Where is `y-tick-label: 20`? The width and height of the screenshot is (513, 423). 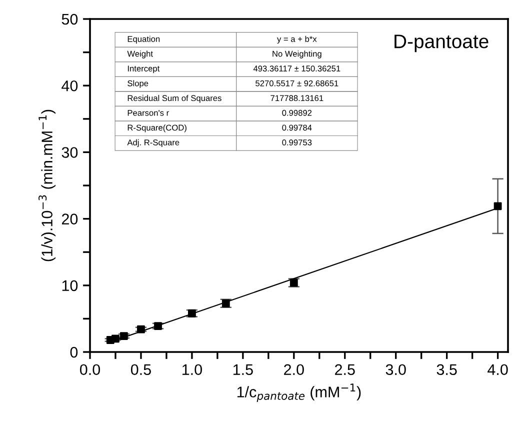 y-tick-label: 20 is located at coordinates (70, 219).